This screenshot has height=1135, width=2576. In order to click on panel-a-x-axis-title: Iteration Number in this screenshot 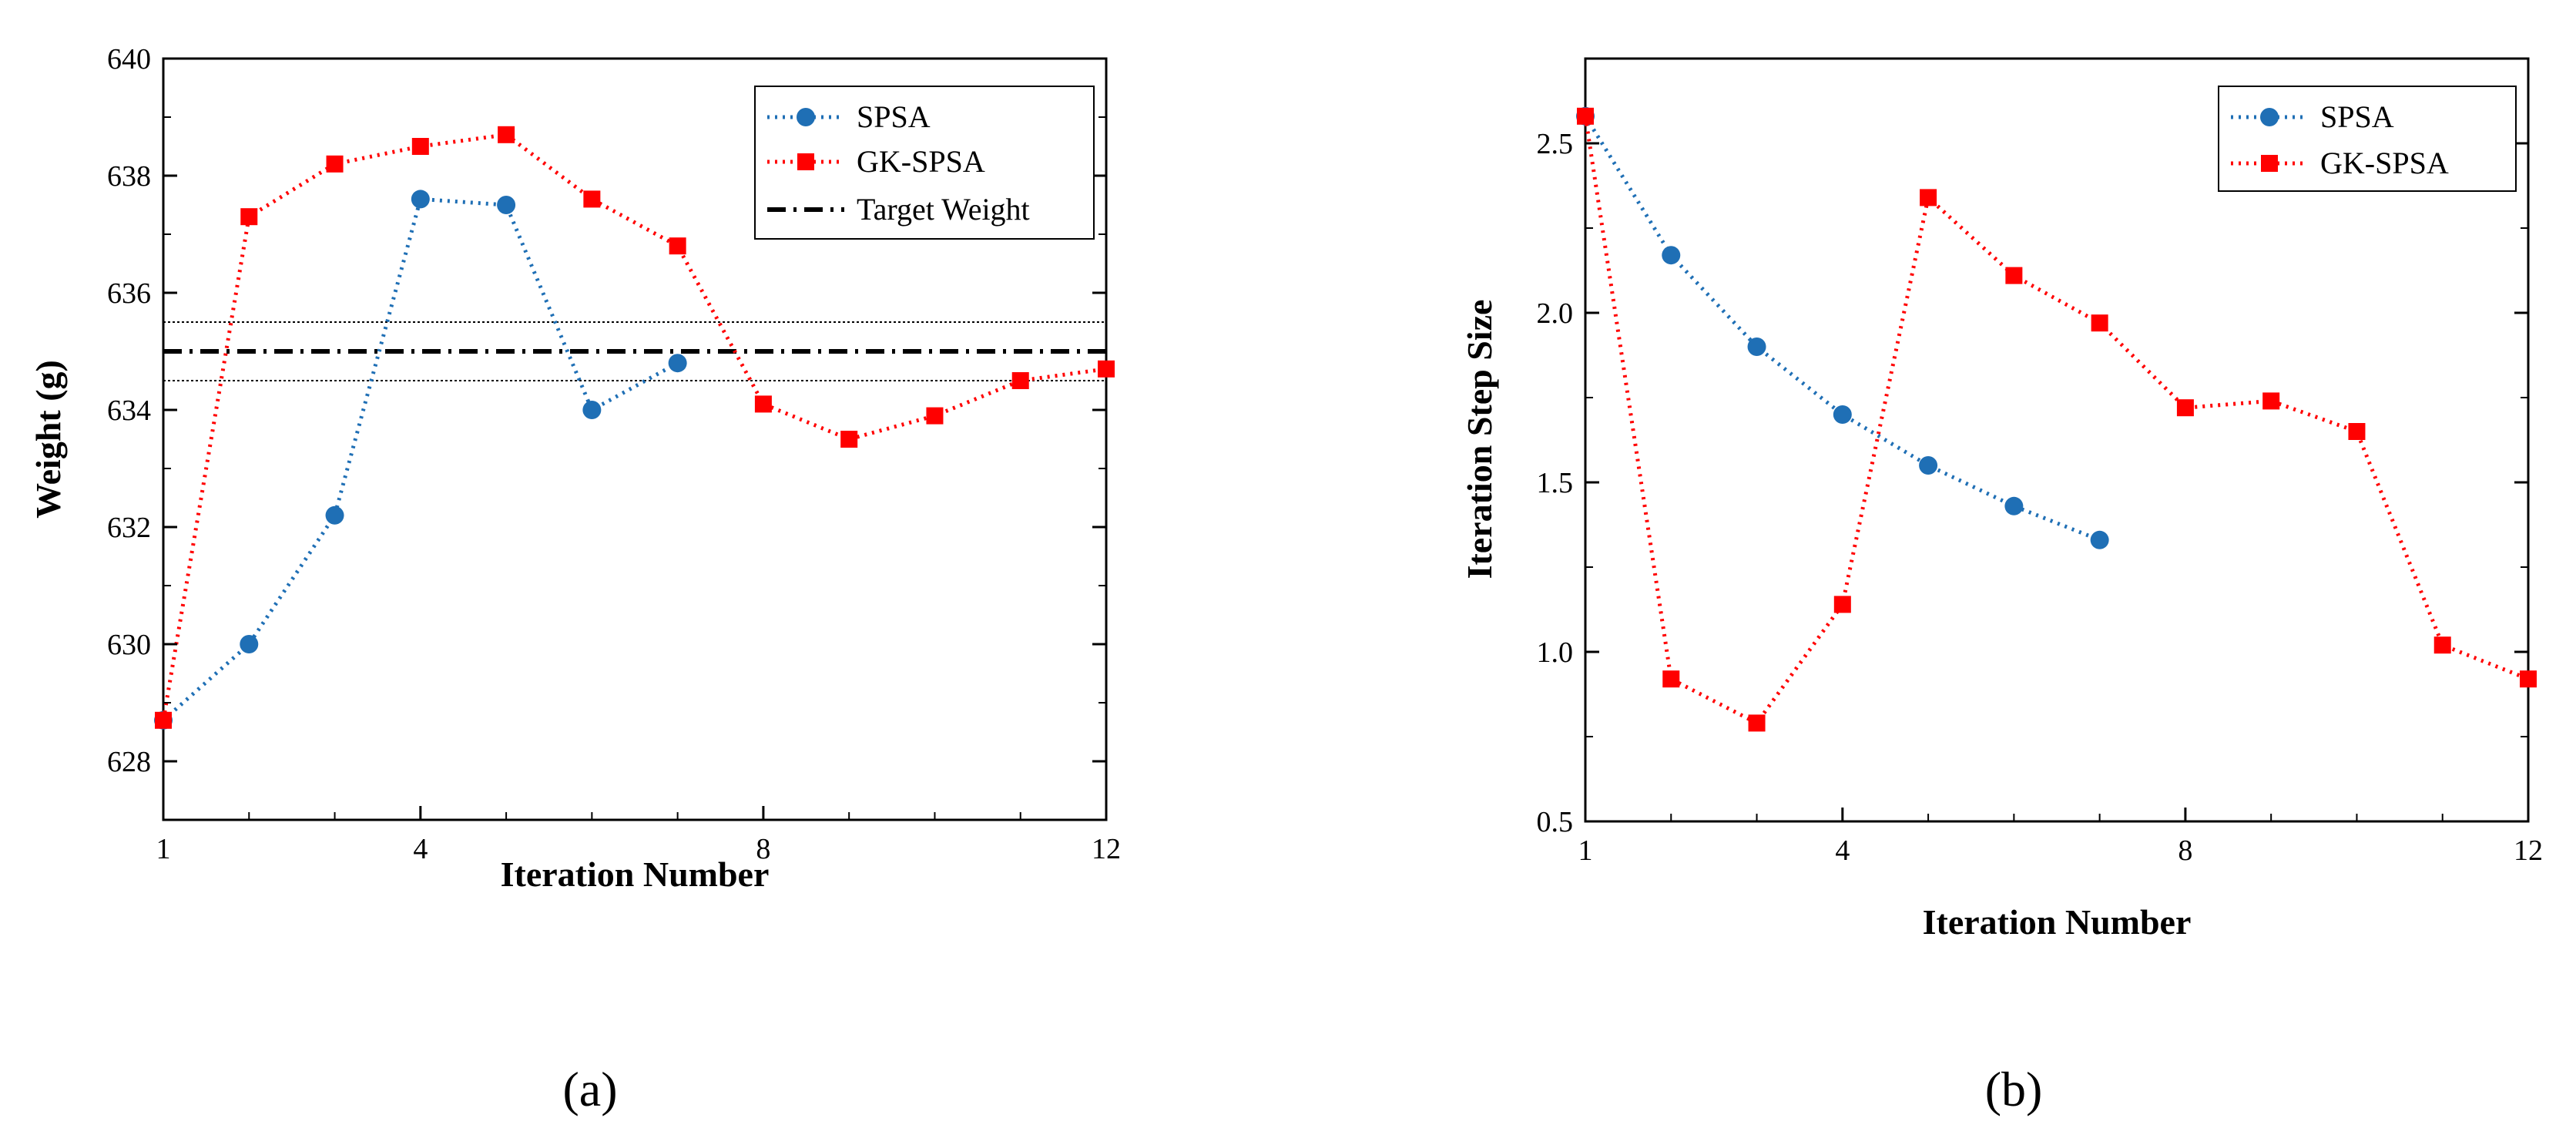, I will do `click(635, 874)`.